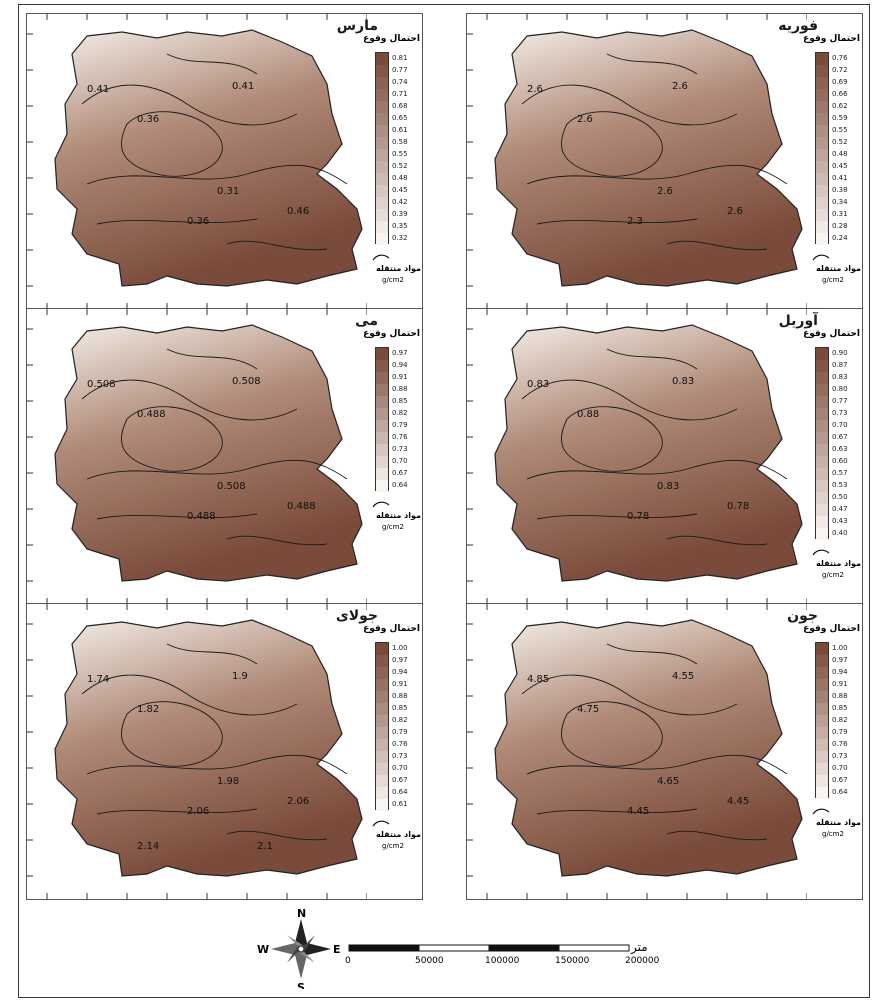 The height and width of the screenshot is (1002, 873). What do you see at coordinates (831, 39) in the screenshot?
I see `legend-title: احتمال وقوع` at bounding box center [831, 39].